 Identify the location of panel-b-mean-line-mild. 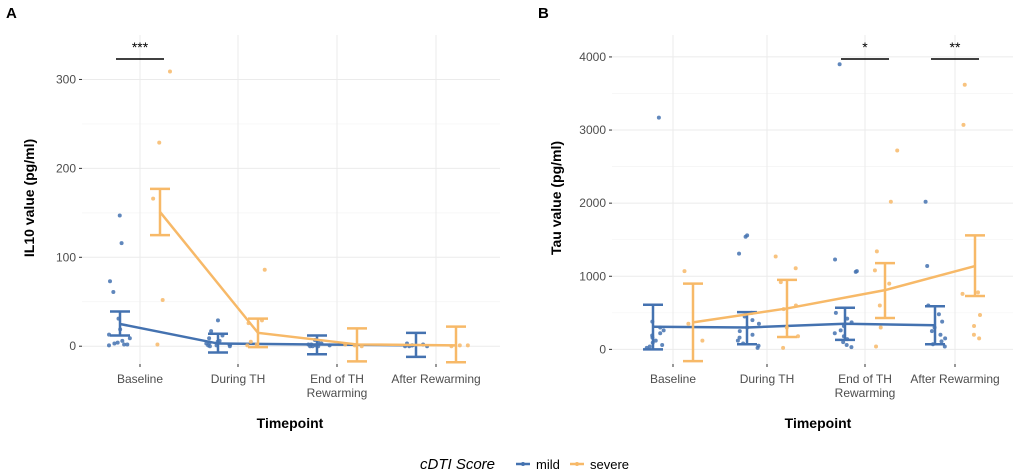
(794, 325).